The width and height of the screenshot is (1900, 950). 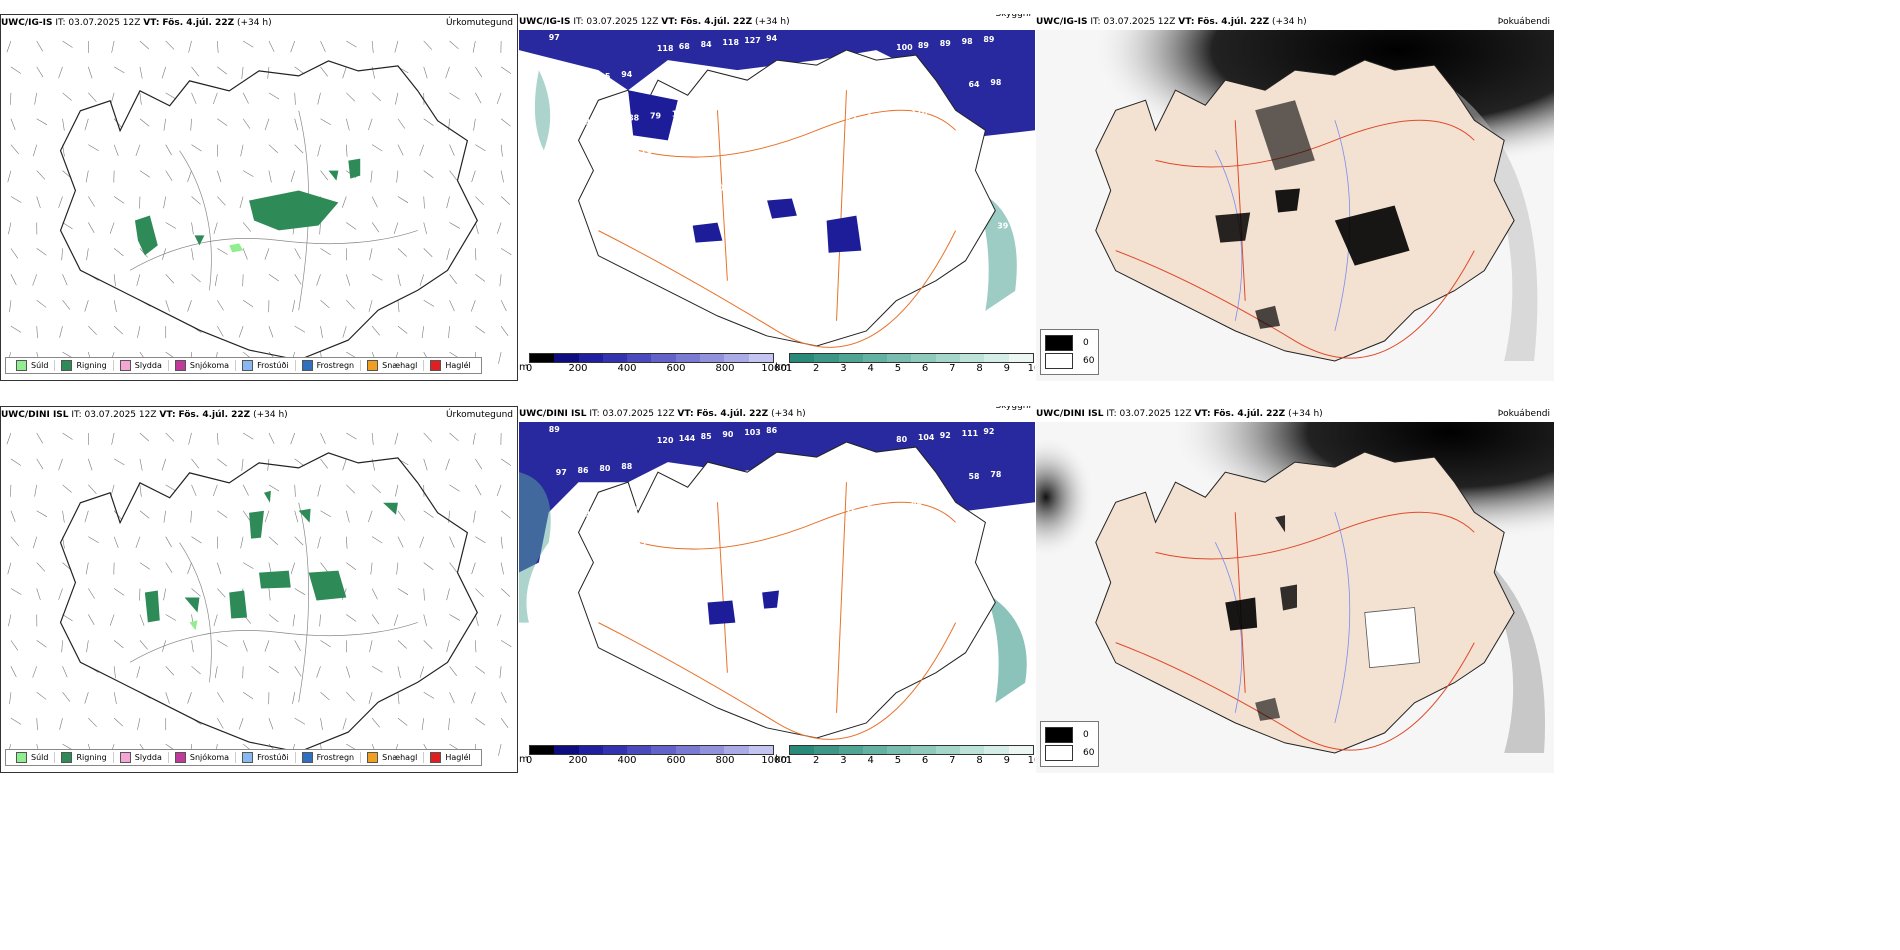 What do you see at coordinates (905, 364) in the screenshot?
I see `colorbar-km: 1 2 3 4 5 6 7 8 9 10 km` at bounding box center [905, 364].